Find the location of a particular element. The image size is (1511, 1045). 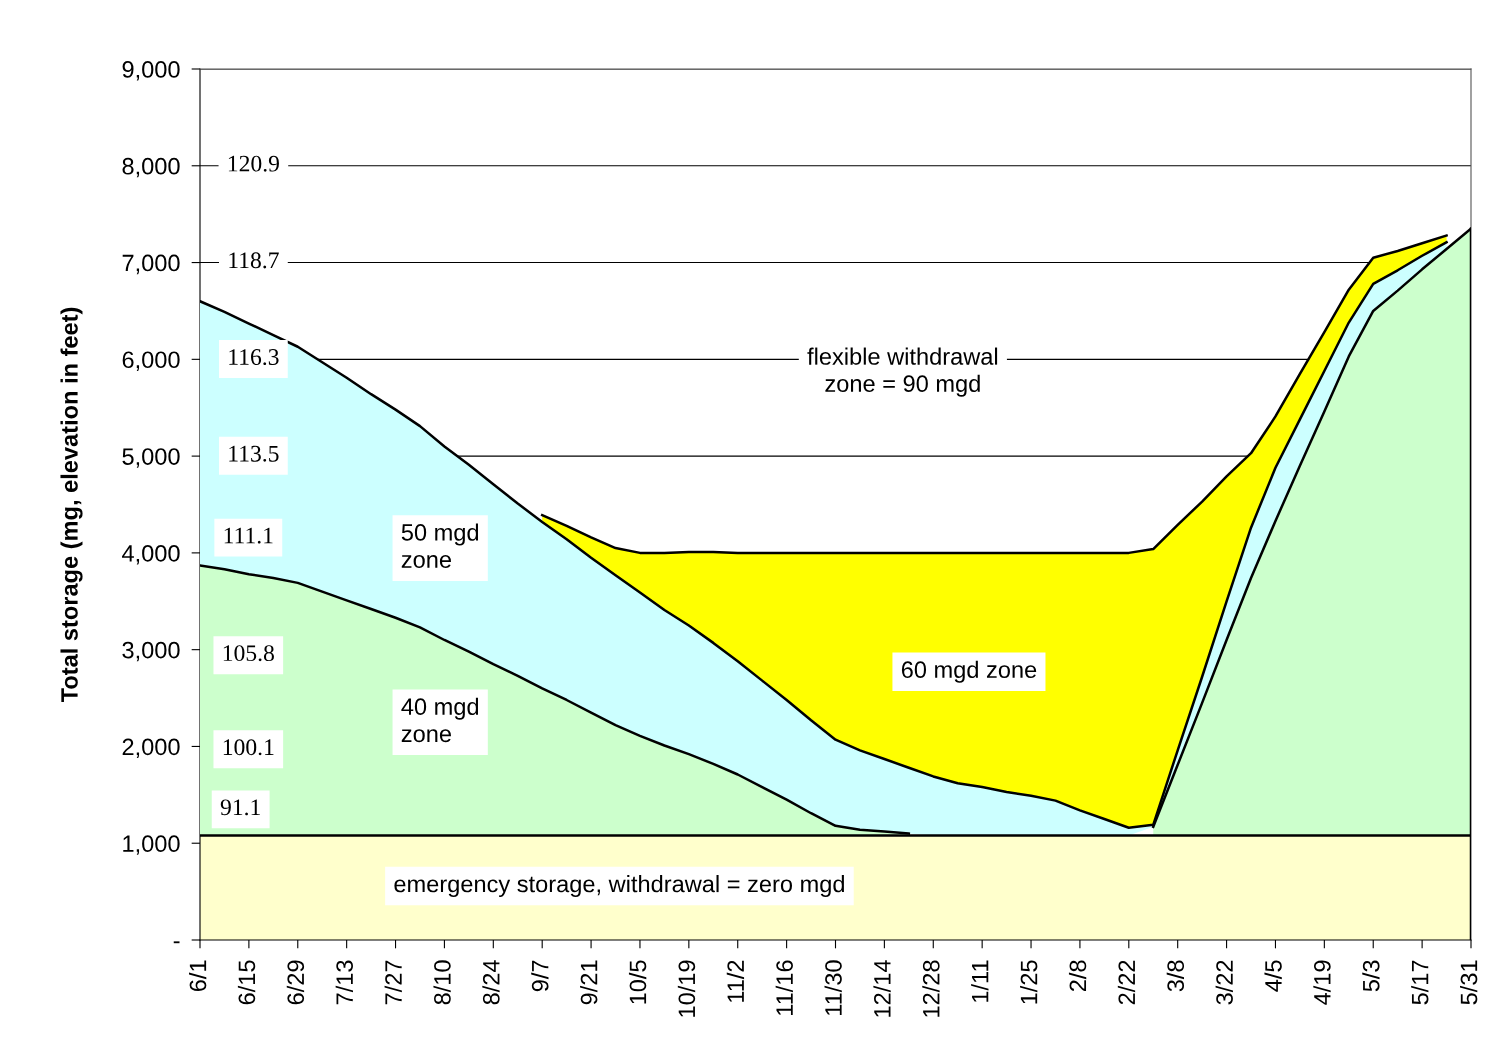

x-tick-label: 4/19 is located at coordinates (1322, 982).